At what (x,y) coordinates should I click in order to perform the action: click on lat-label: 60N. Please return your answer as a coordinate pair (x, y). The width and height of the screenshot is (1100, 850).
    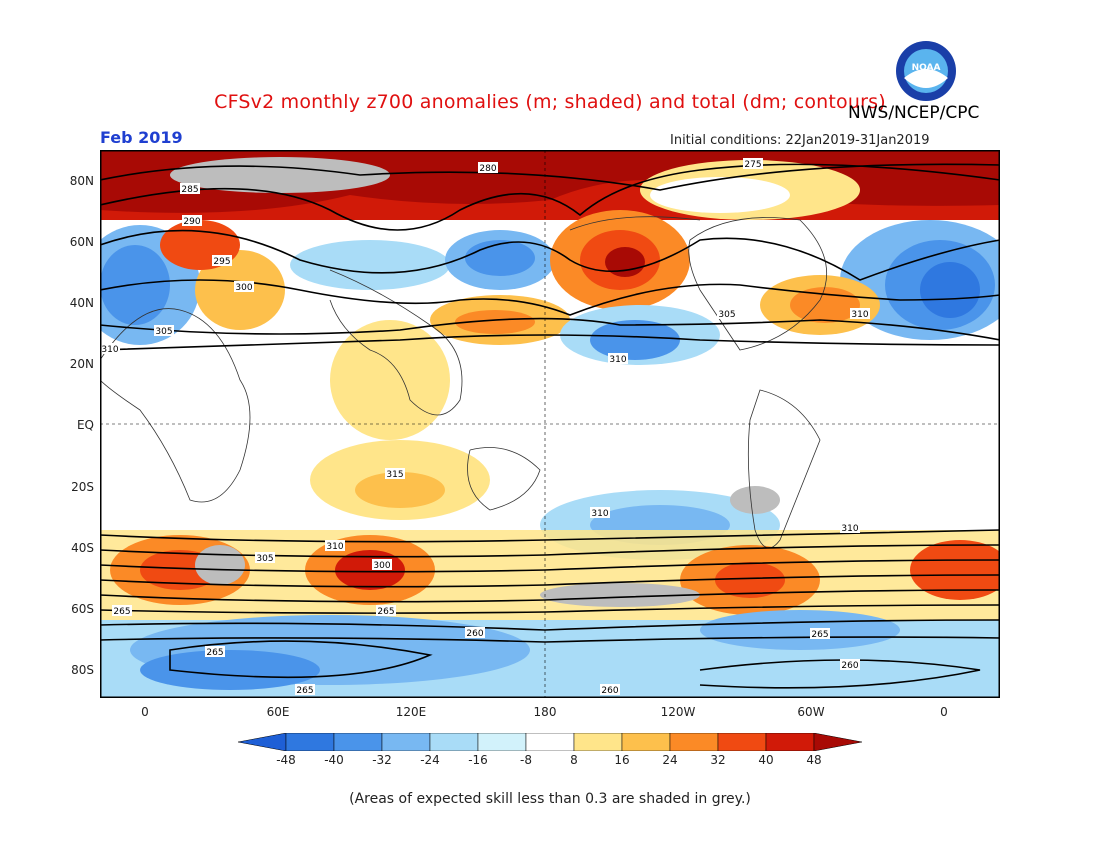
    Looking at the image, I should click on (81, 242).